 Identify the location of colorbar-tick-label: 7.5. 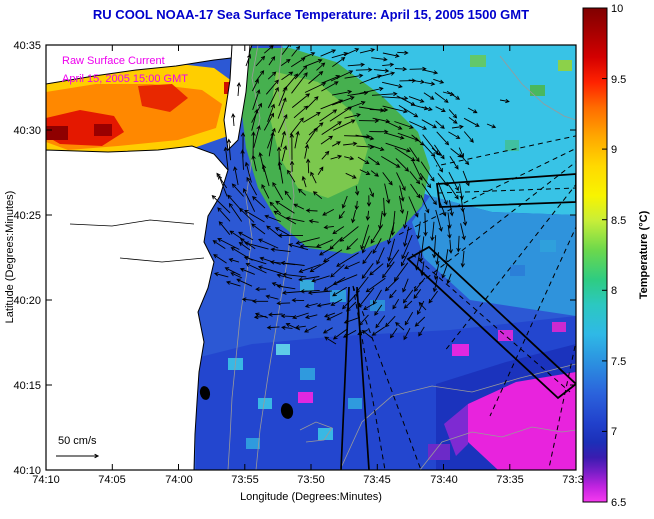
(618, 362).